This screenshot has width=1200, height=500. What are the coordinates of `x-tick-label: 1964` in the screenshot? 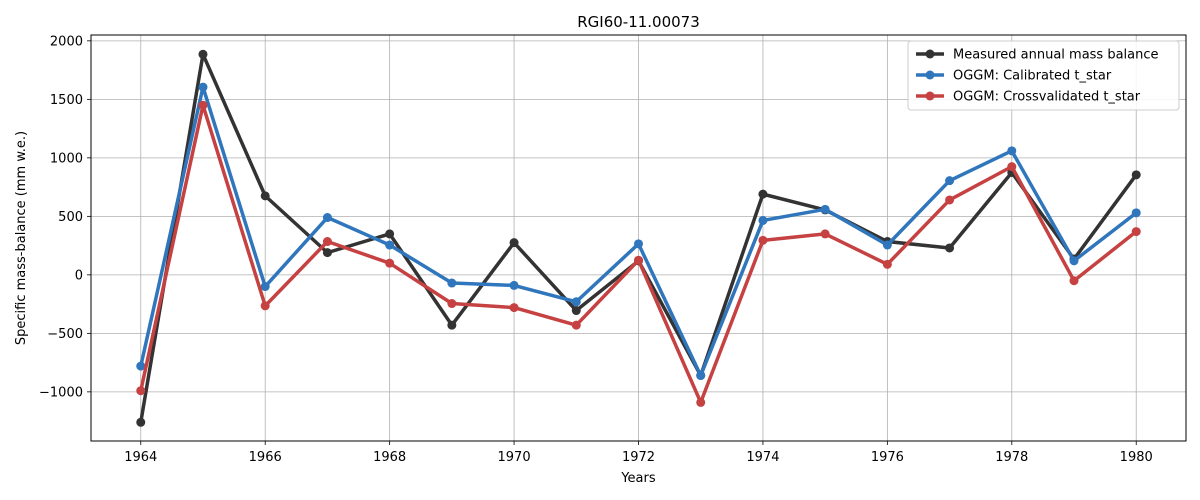 It's located at (140, 457).